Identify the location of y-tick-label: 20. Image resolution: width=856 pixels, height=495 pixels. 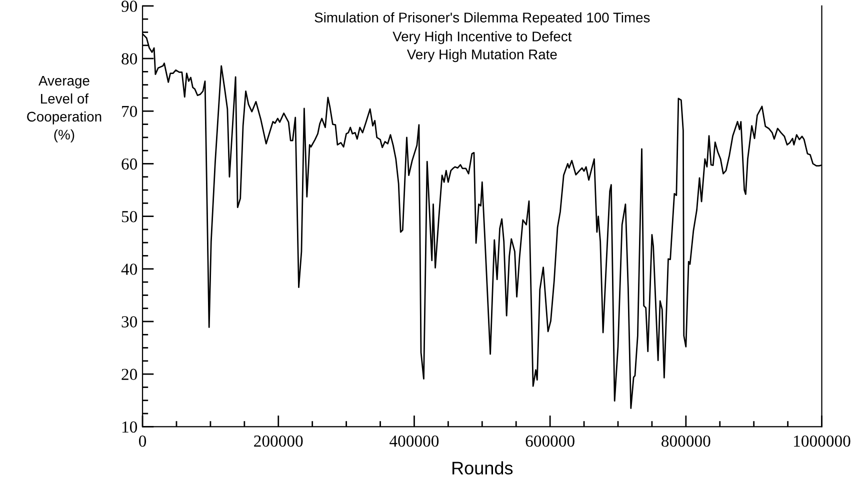
(130, 374).